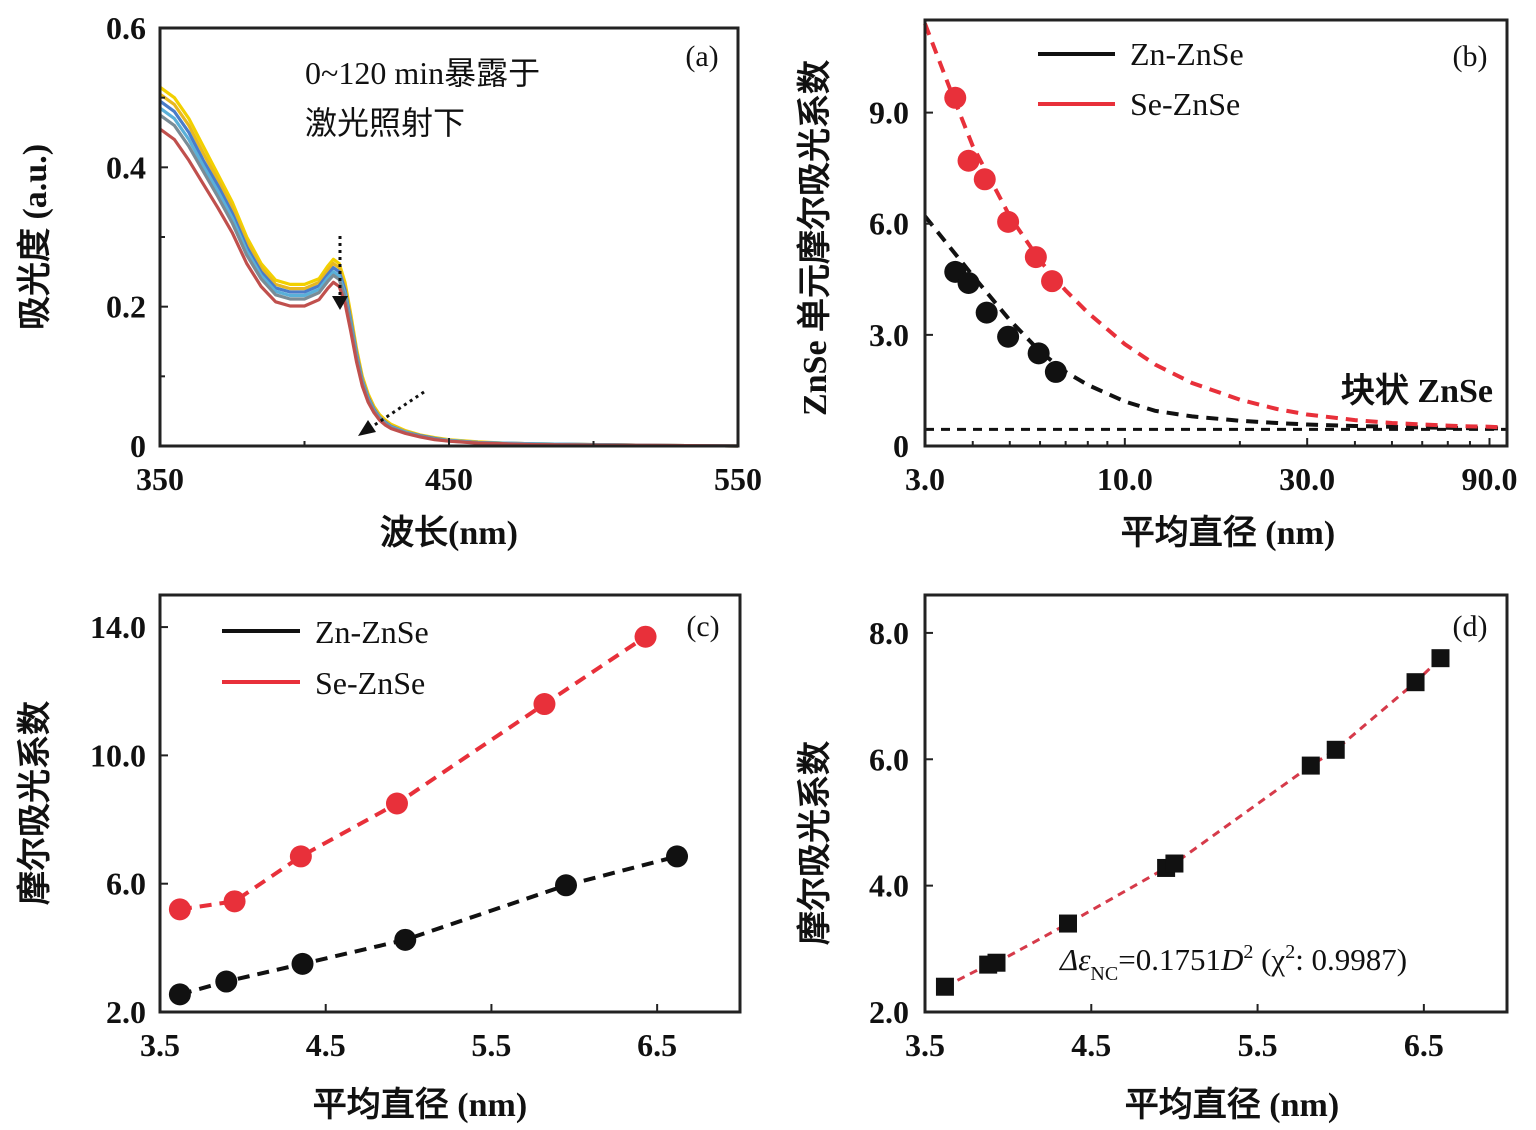  Describe the element at coordinates (657, 1045) in the screenshot. I see `panel-c-xtick-label: 6.5` at that location.